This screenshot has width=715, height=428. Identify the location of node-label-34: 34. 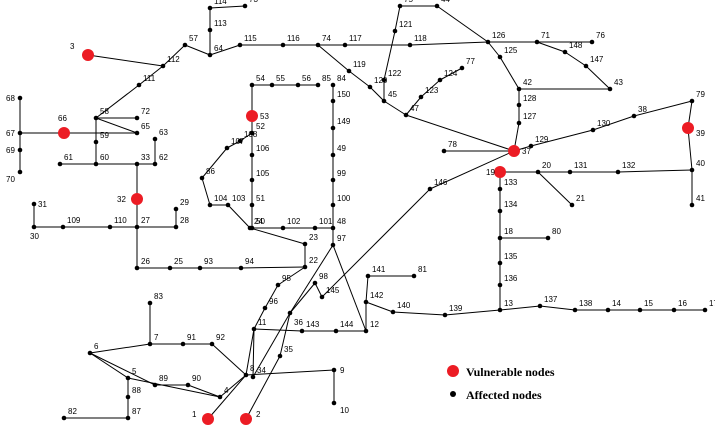
(261, 370).